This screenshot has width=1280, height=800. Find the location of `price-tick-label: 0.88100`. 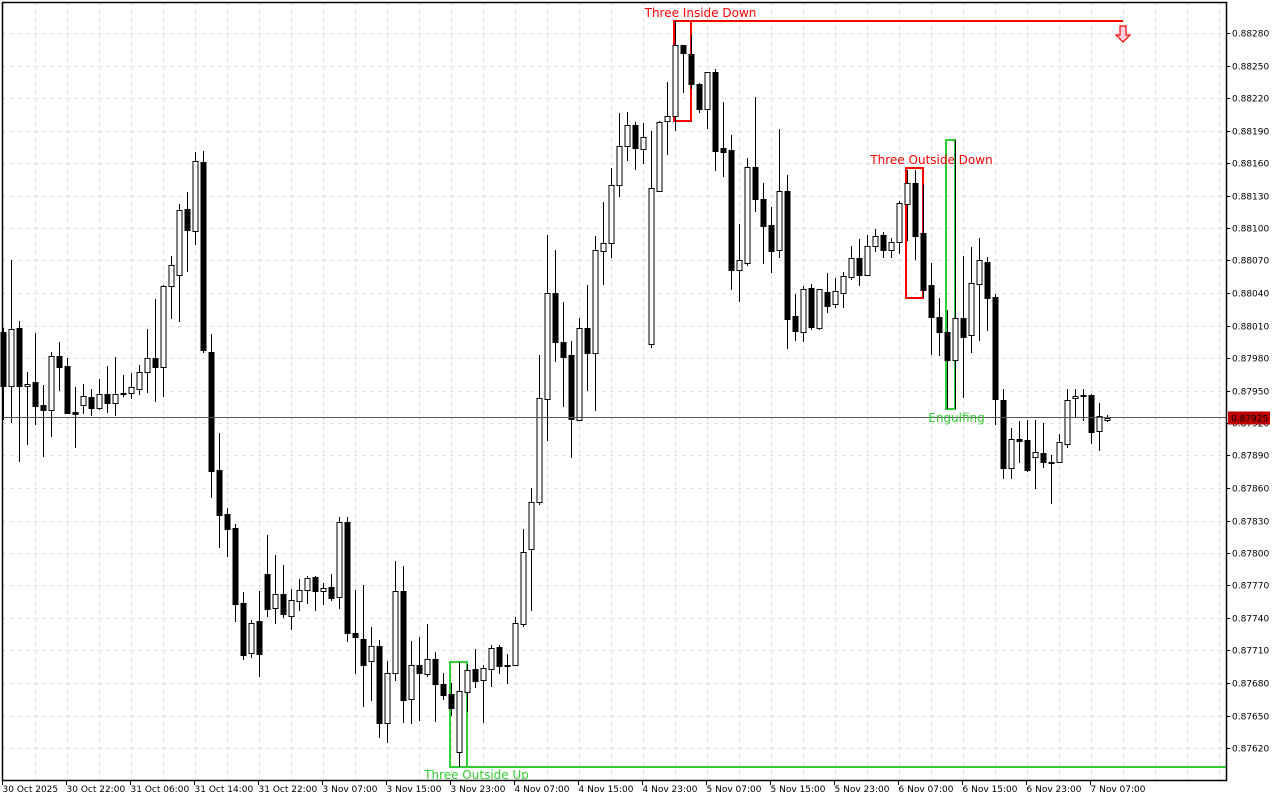

price-tick-label: 0.88100 is located at coordinates (1250, 230).